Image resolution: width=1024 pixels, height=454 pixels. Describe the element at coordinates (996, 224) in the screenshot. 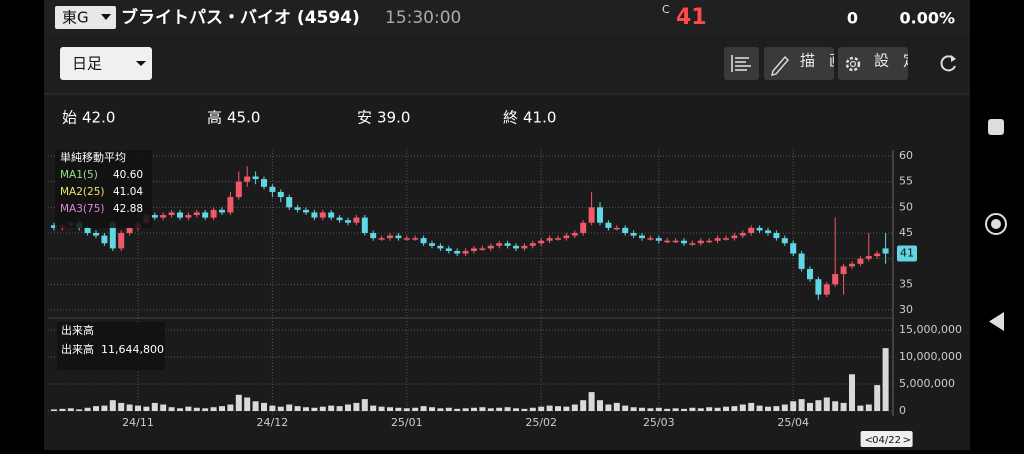

I see `nav-home` at that location.